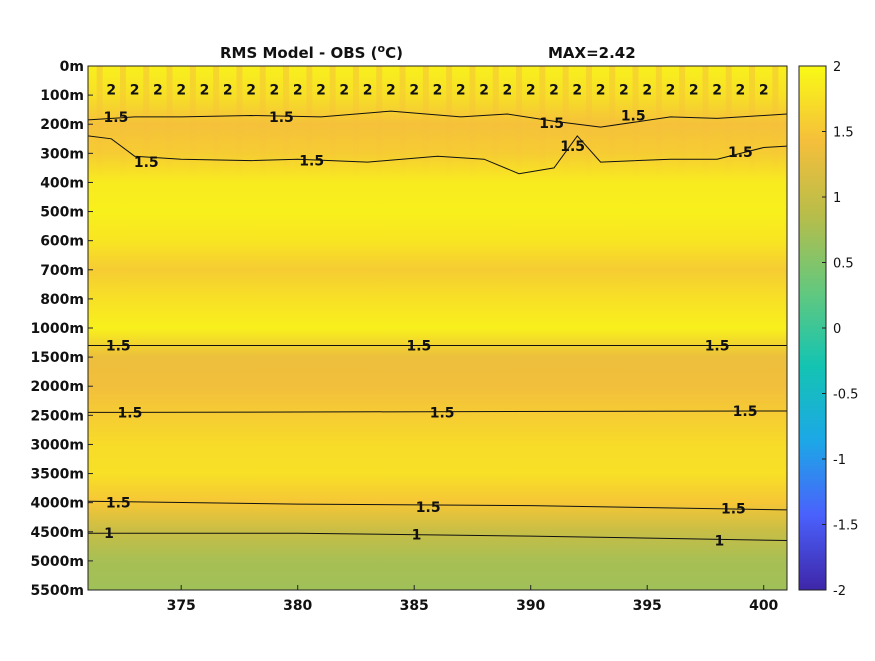 The height and width of the screenshot is (661, 875). What do you see at coordinates (530, 606) in the screenshot?
I see `x-tick-label: 390` at bounding box center [530, 606].